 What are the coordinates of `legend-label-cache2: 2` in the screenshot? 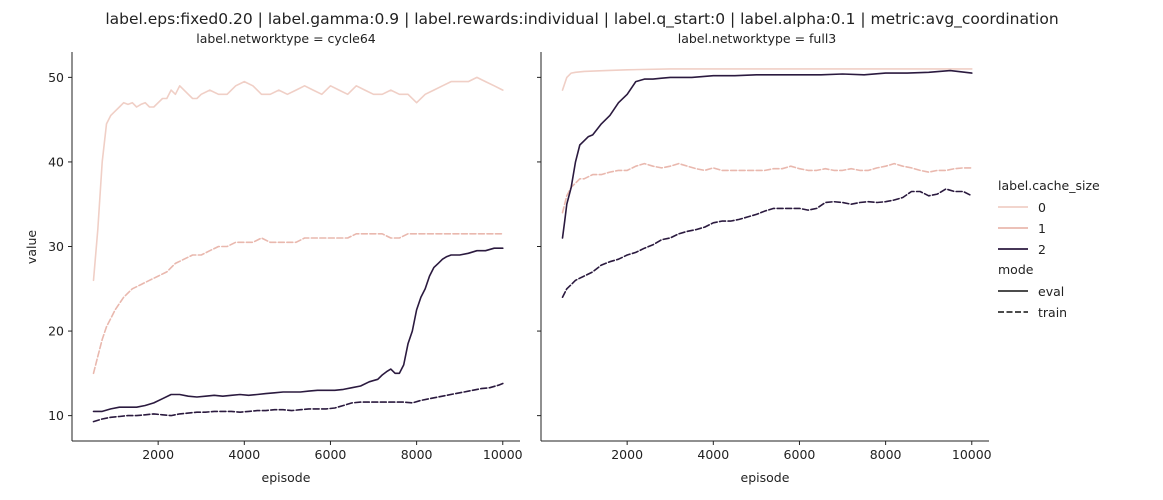 It's located at (1042, 249).